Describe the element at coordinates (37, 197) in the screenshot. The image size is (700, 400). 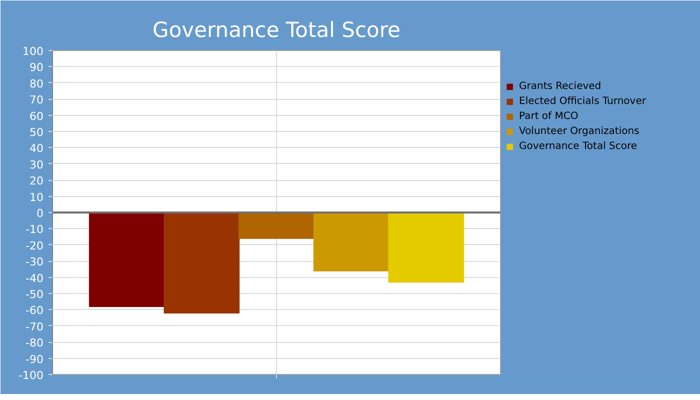
I see `y-tick-label: 10` at that location.